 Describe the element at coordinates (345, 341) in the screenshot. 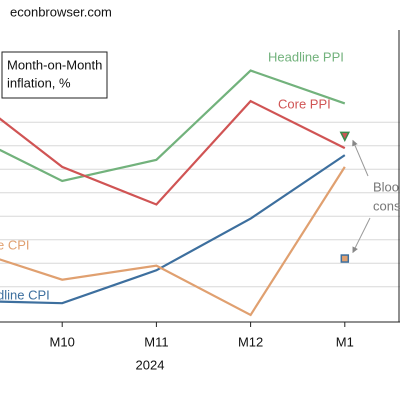

I see `x-tick-label: M1` at that location.